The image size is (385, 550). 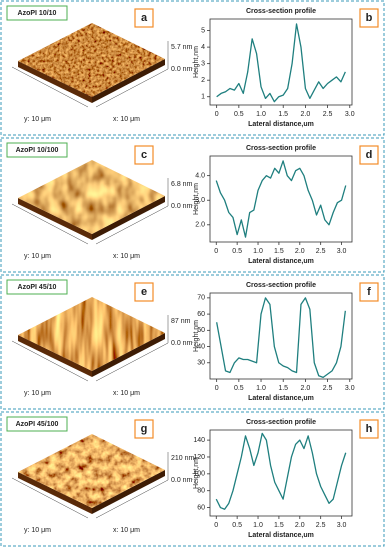 What do you see at coordinates (181, 321) in the screenshot?
I see `z-max: 87 nm` at bounding box center [181, 321].